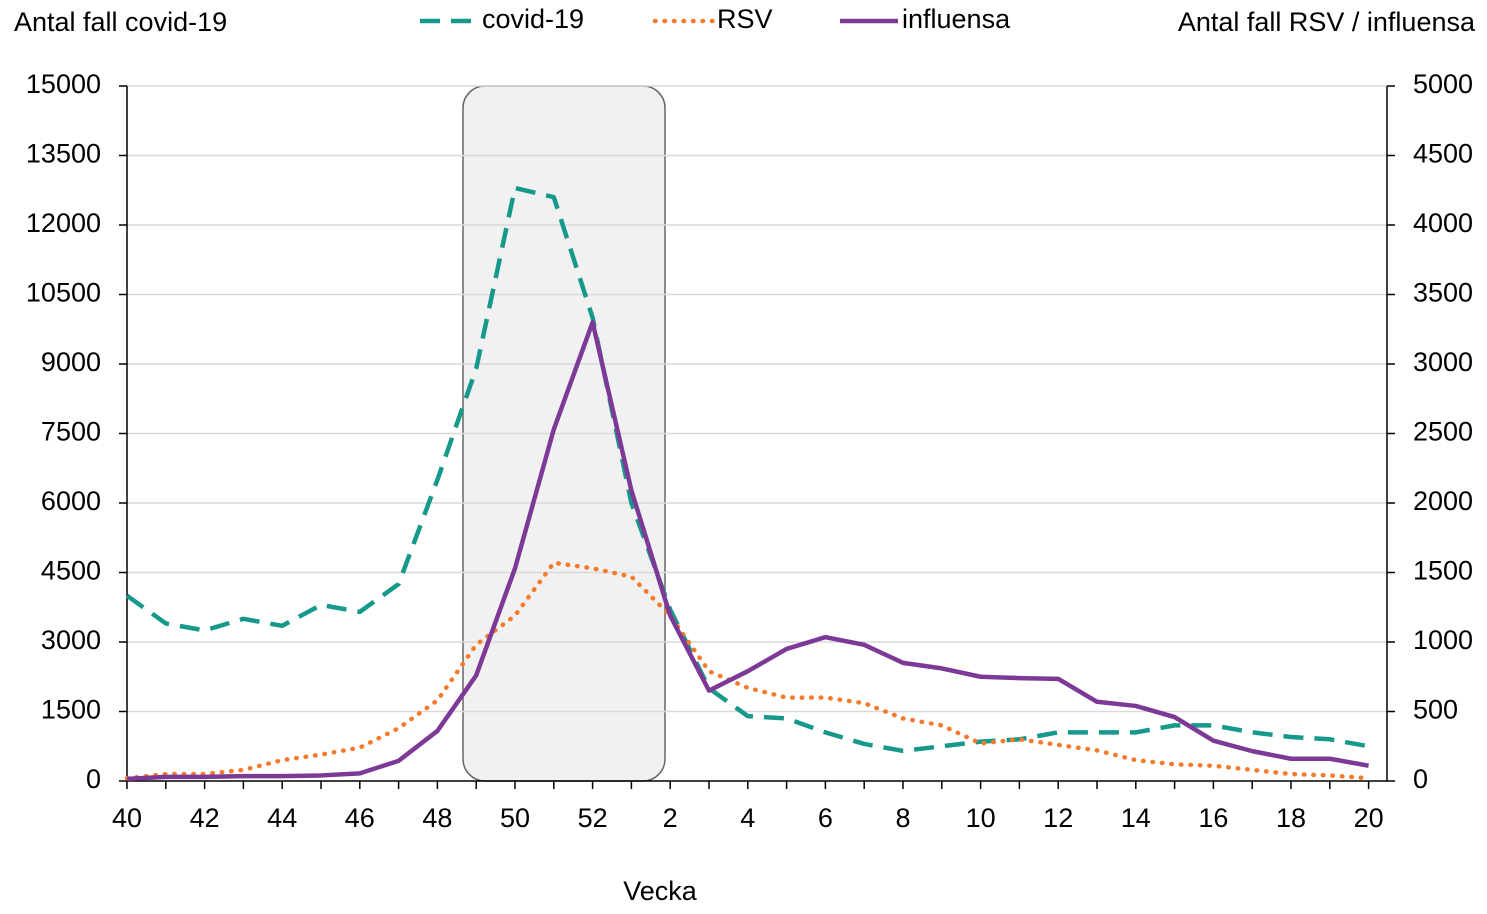 This screenshot has width=1487, height=914. Describe the element at coordinates (825, 818) in the screenshot. I see `x-tick-label: 6` at that location.